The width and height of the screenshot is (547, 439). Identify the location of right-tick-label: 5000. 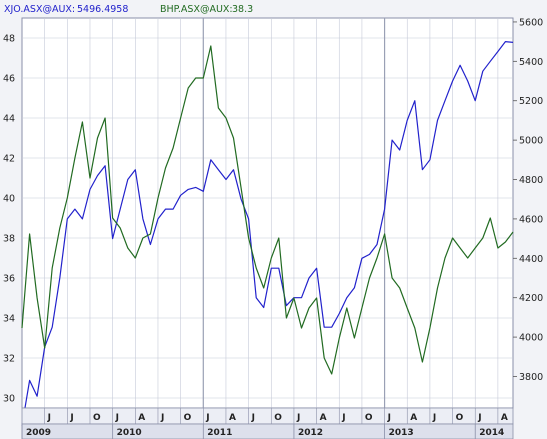
(531, 141).